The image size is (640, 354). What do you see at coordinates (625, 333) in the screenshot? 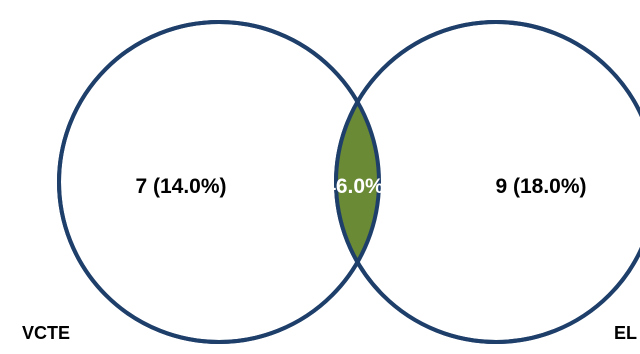
I see `el-set-label: EL` at bounding box center [625, 333].